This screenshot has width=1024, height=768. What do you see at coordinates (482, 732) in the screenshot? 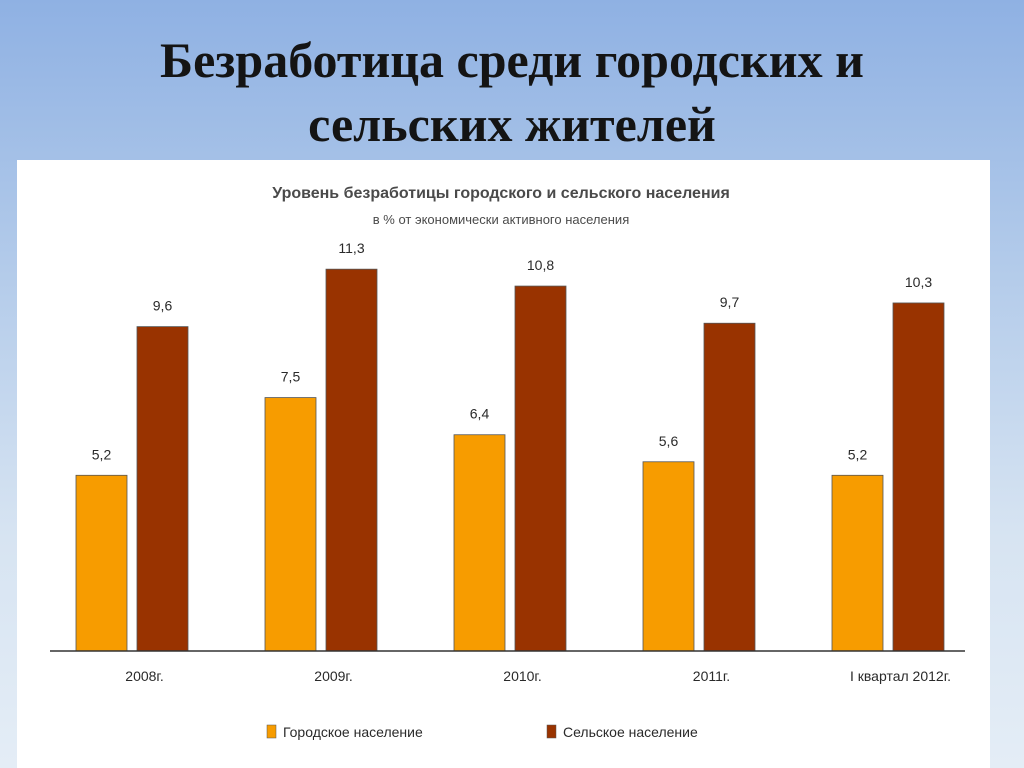
I see `legend: Городское население Сельское население` at bounding box center [482, 732].